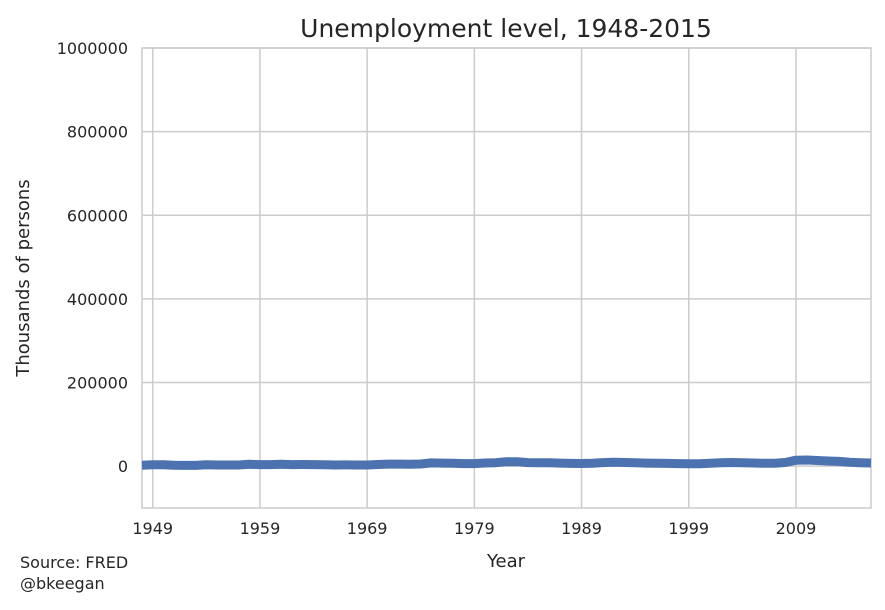 The image size is (885, 610). What do you see at coordinates (74, 562) in the screenshot?
I see `source-label: Source: FRED` at bounding box center [74, 562].